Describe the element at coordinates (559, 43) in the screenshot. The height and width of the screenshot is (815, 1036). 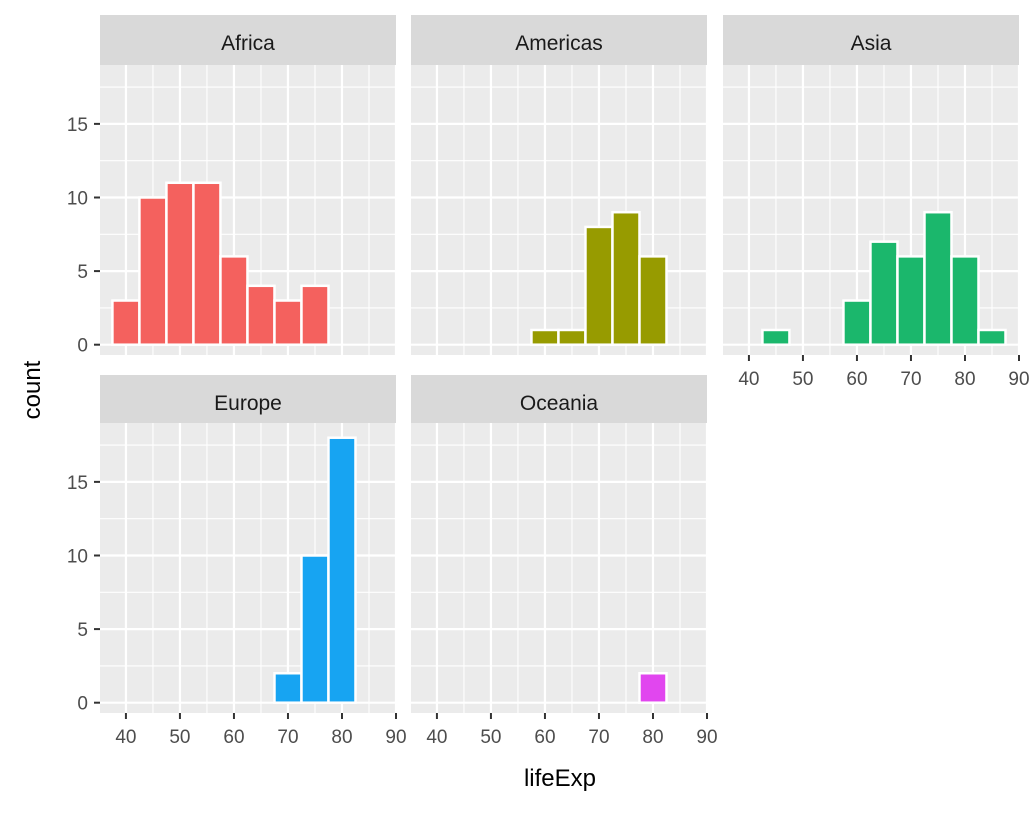
I see `facet-strip-label: Americas` at that location.